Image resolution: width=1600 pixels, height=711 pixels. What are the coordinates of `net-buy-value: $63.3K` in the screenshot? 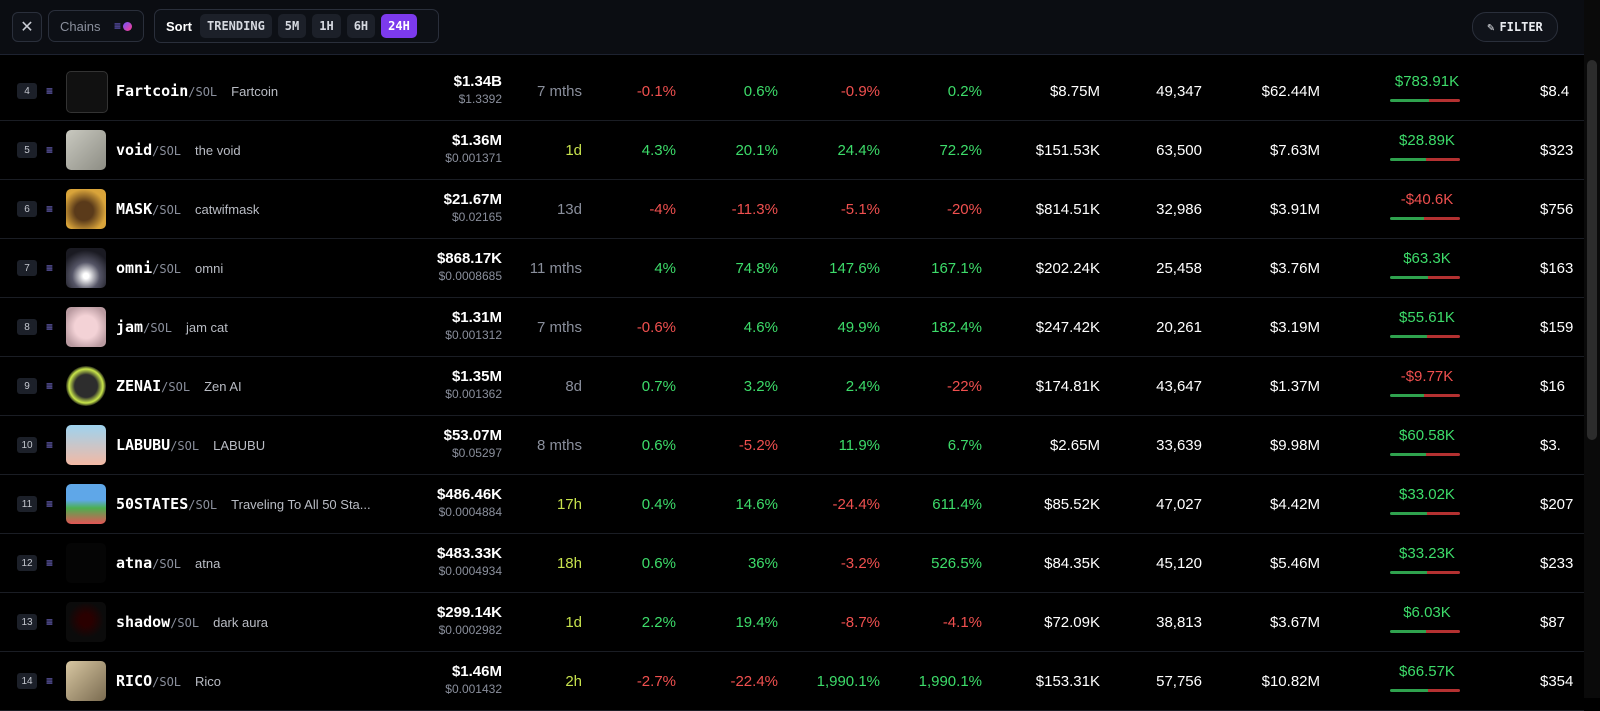 It's located at (1427, 258).